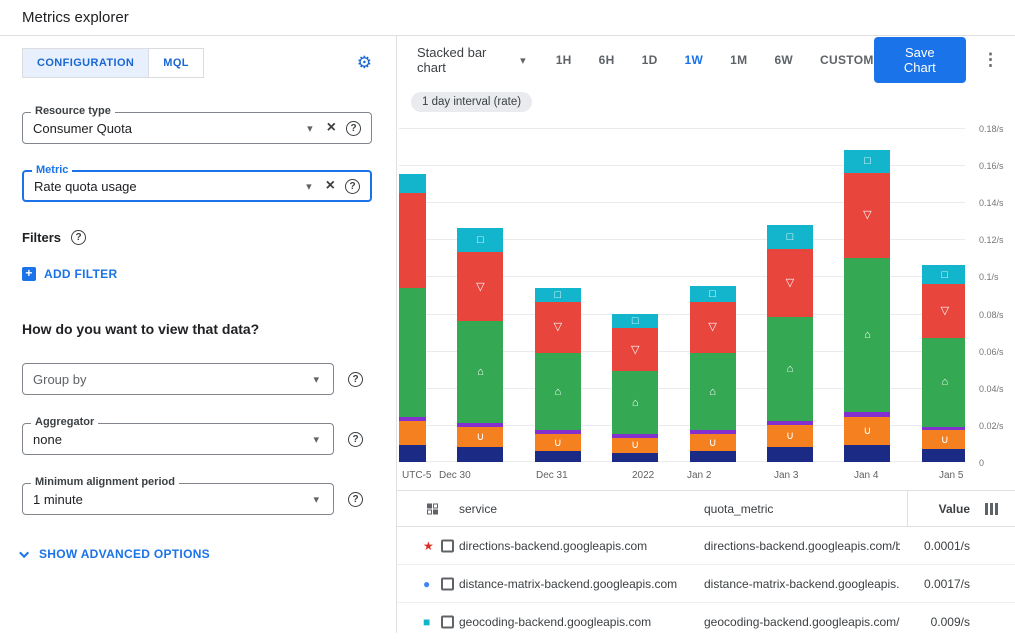  Describe the element at coordinates (176, 63) in the screenshot. I see `tab-mql: MQL` at that location.